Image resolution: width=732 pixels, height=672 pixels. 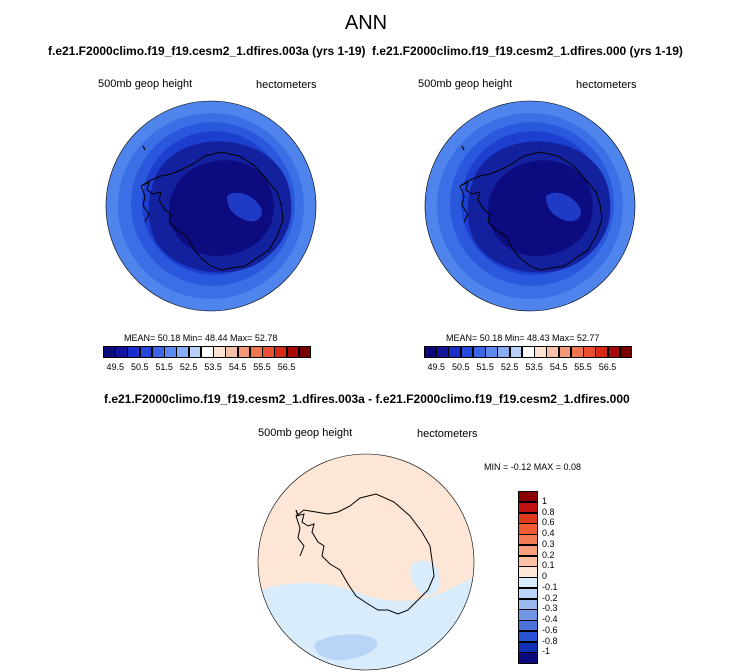 I want to click on diff-map, so click(x=366, y=562).